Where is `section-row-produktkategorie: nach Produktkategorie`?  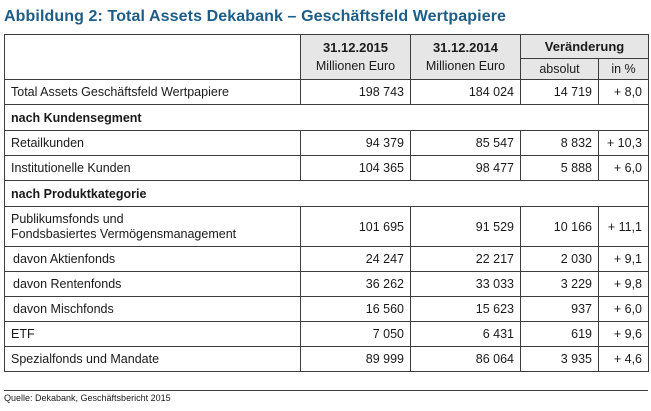
section-row-produktkategorie: nach Produktkategorie is located at coordinates (326, 193).